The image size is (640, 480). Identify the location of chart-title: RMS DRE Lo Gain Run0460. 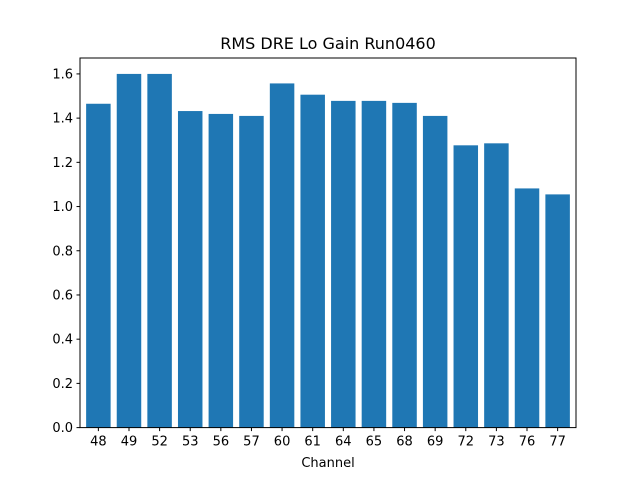
(328, 43).